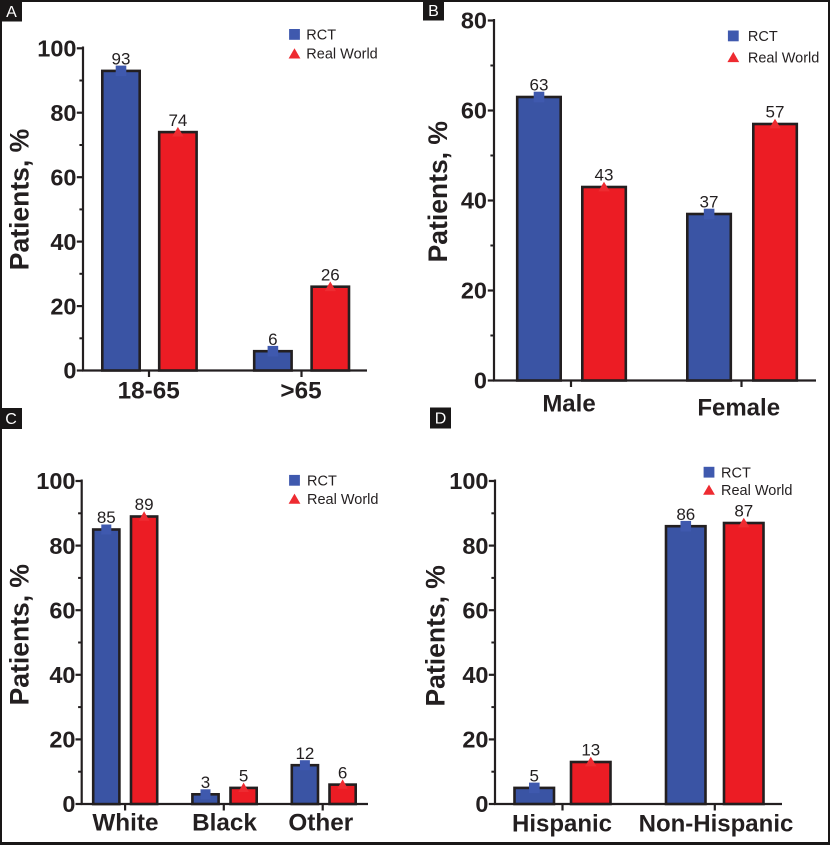 The width and height of the screenshot is (830, 850). I want to click on svg-text: White, so click(125, 822).